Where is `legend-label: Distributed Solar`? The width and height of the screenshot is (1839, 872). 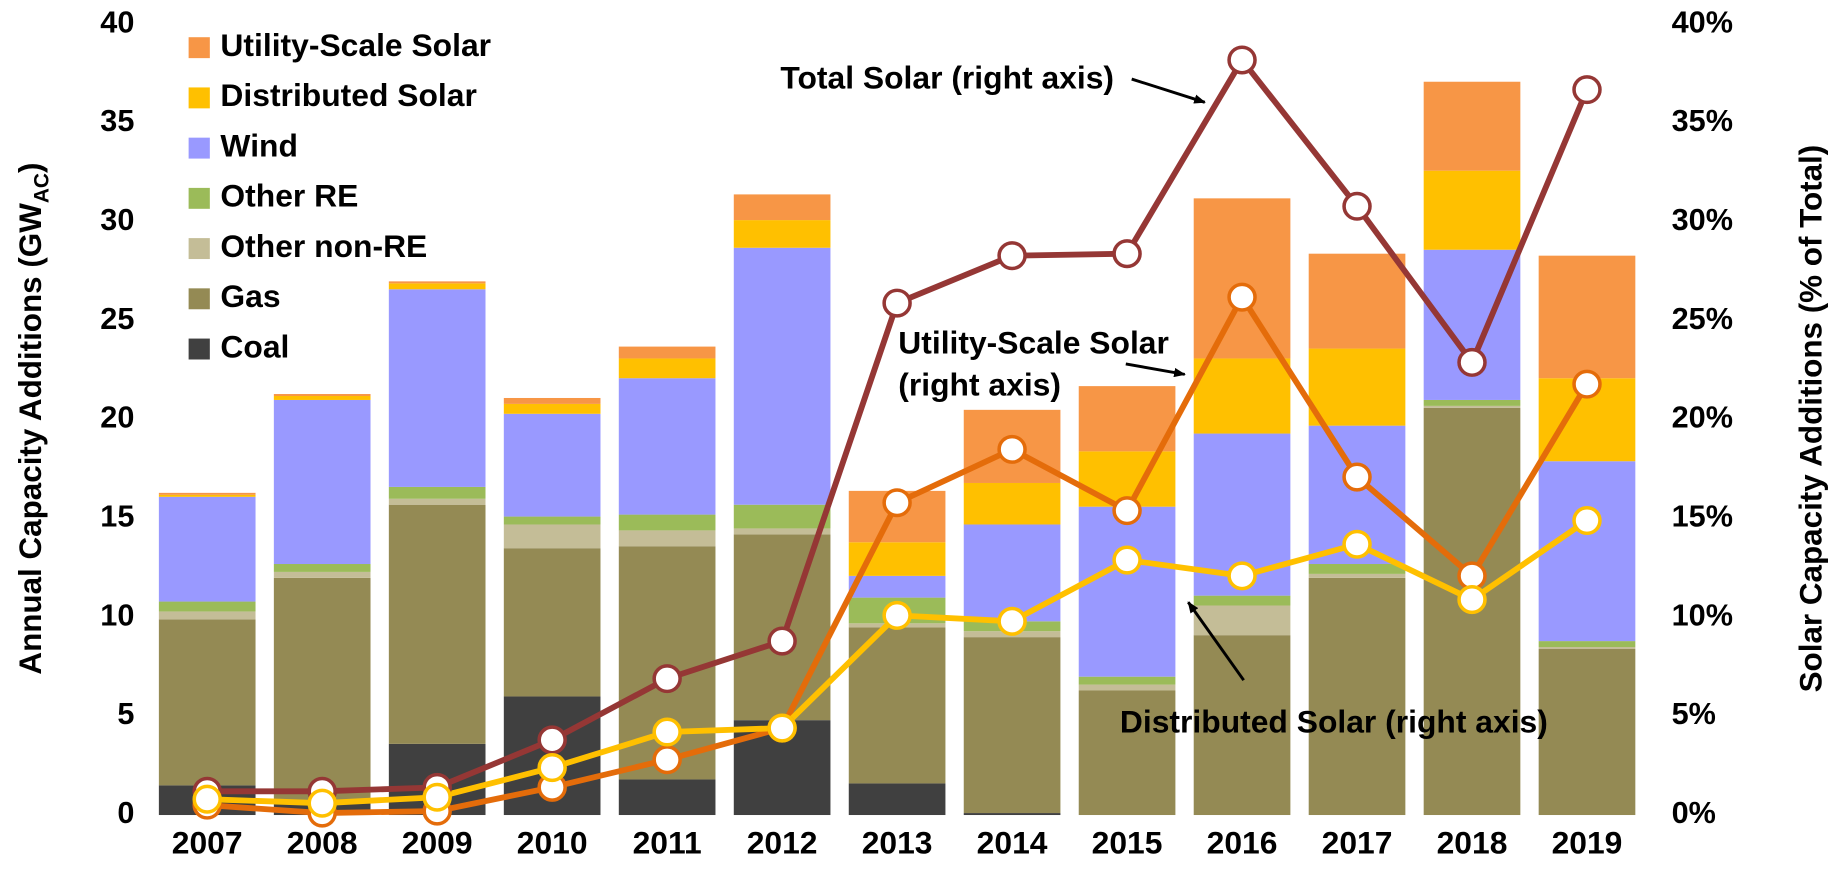
legend-label: Distributed Solar is located at coordinates (348, 95).